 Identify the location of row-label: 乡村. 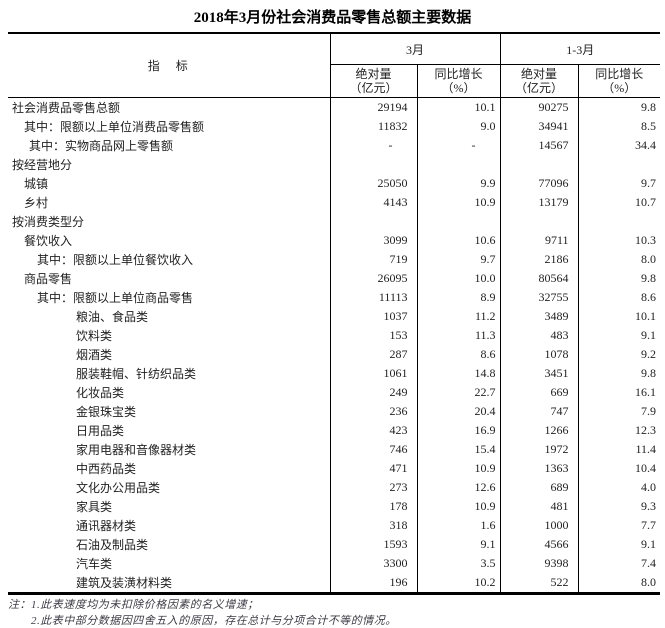
(169, 202).